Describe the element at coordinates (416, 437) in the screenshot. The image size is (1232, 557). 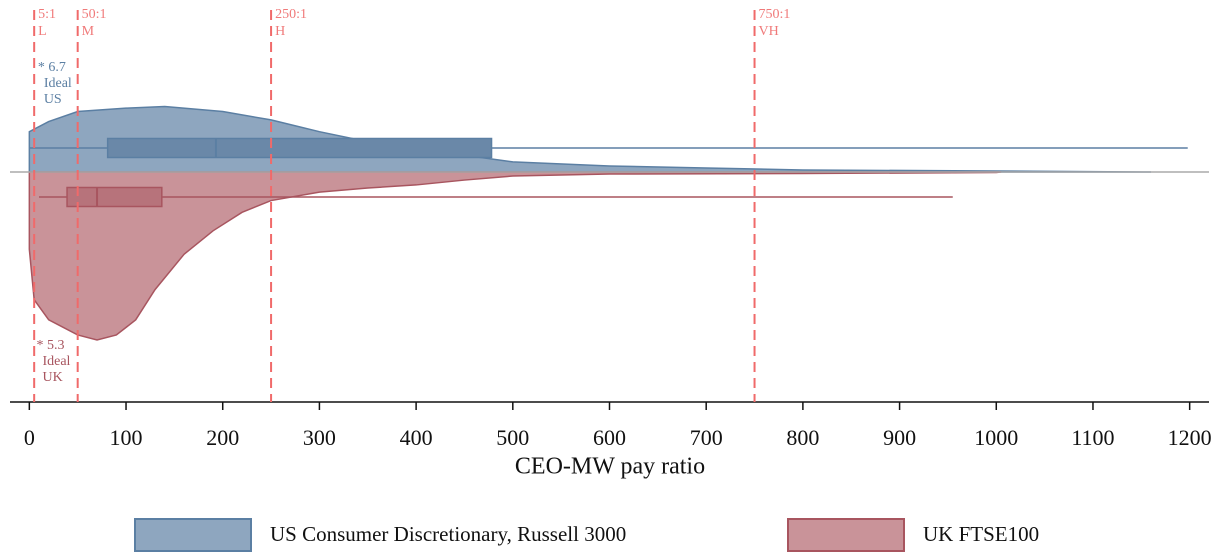
I see `x-tick-label: 400` at that location.